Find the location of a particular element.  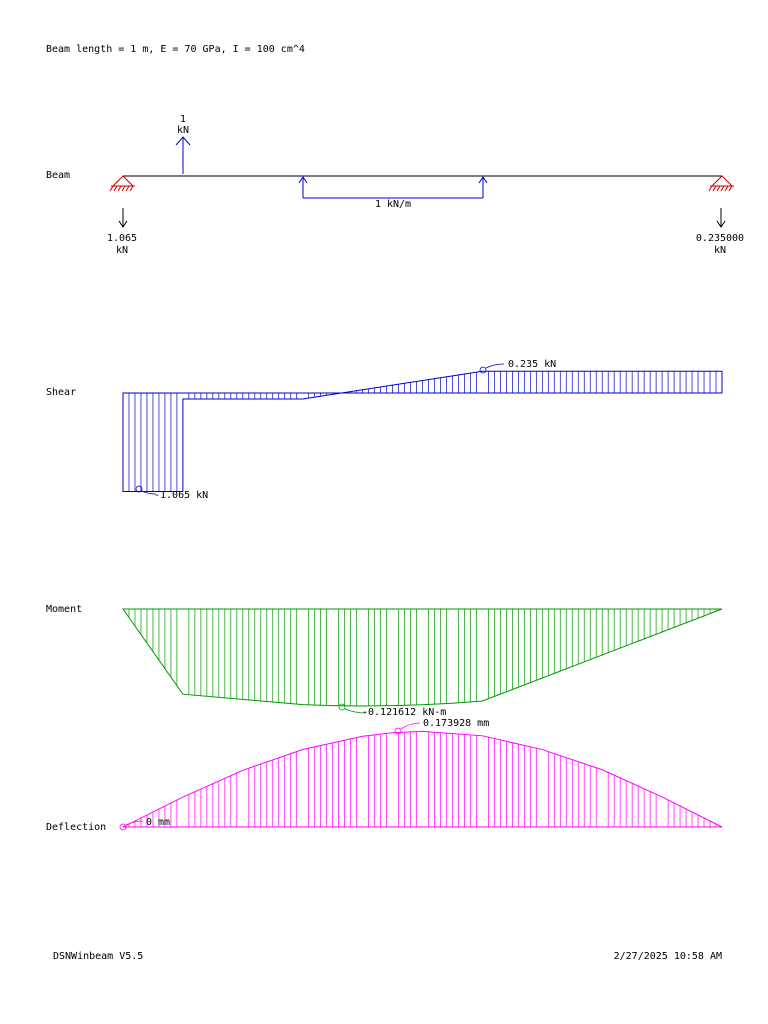

point-load-arrow-icon is located at coordinates (183, 155).